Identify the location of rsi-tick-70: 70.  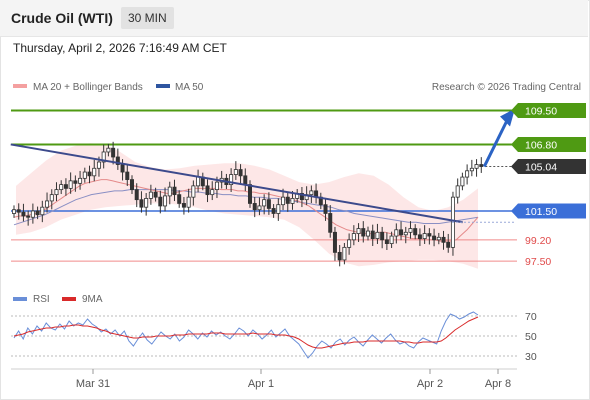
(531, 317).